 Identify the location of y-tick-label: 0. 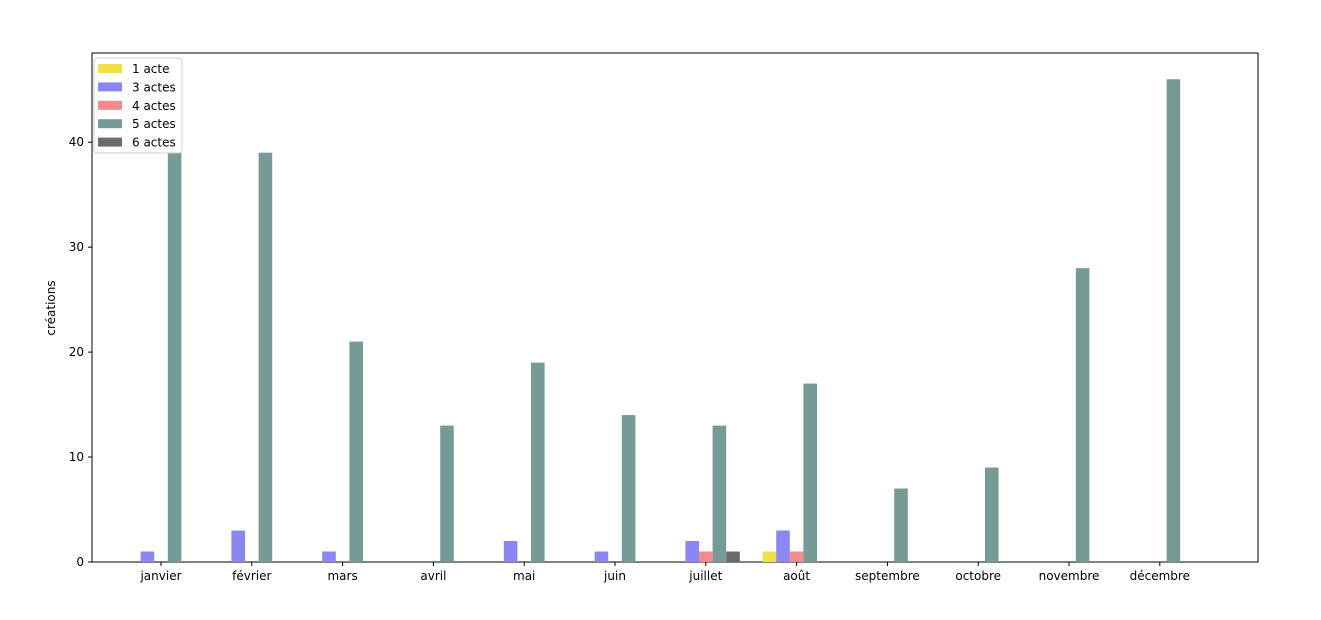
(80, 562).